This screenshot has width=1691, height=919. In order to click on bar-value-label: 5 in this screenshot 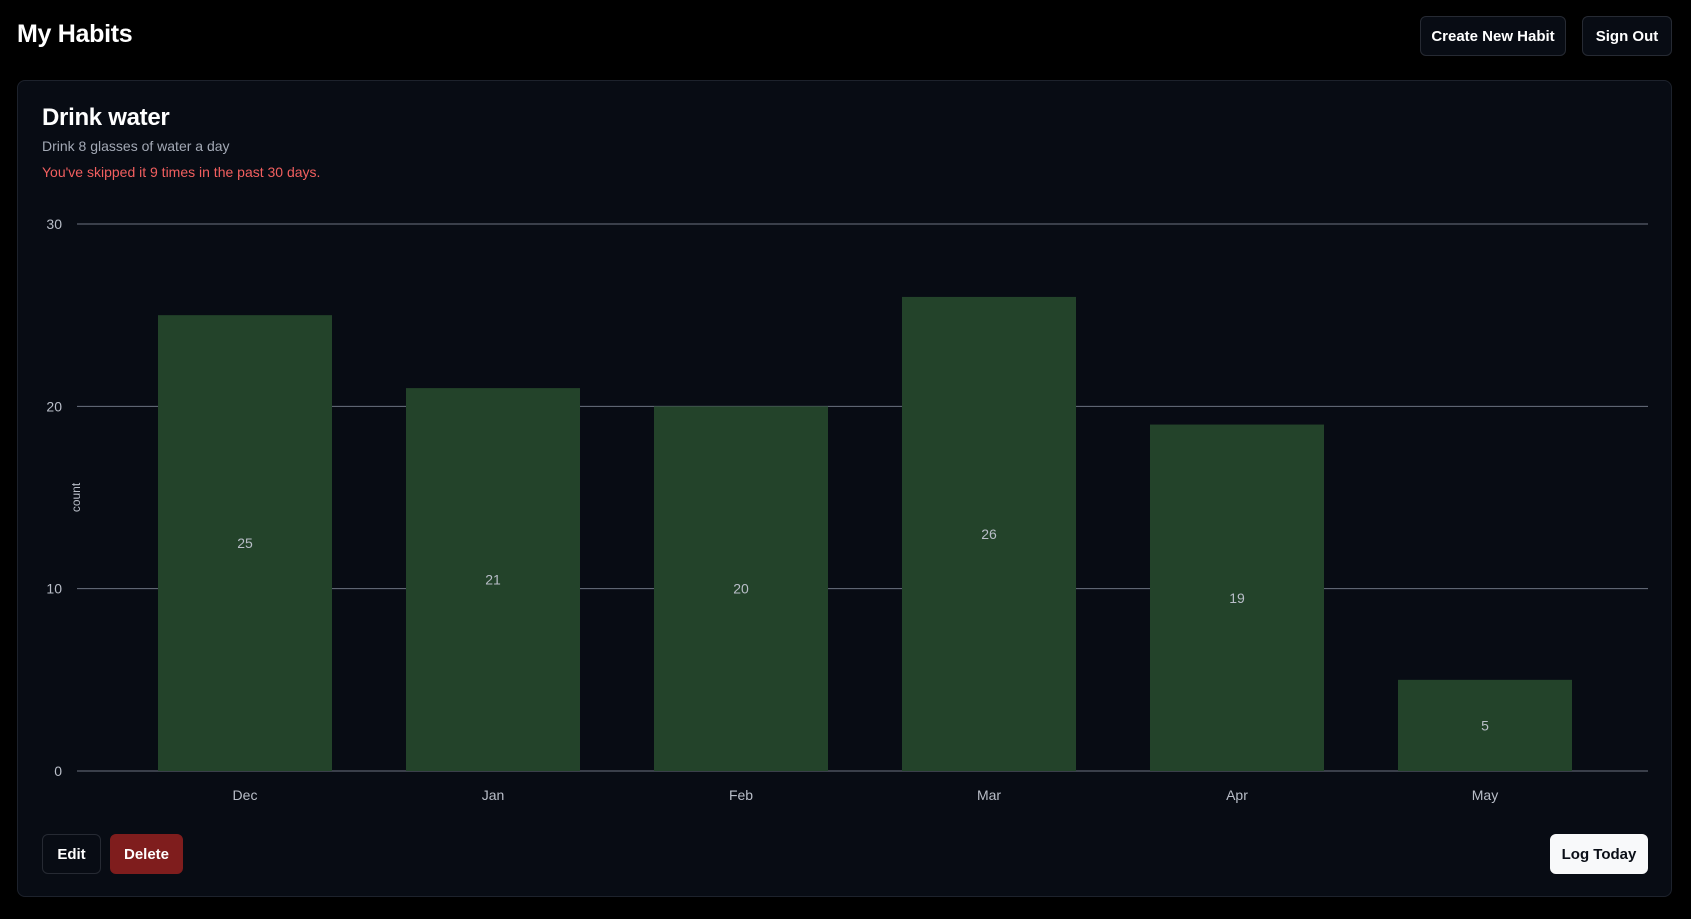, I will do `click(1485, 725)`.